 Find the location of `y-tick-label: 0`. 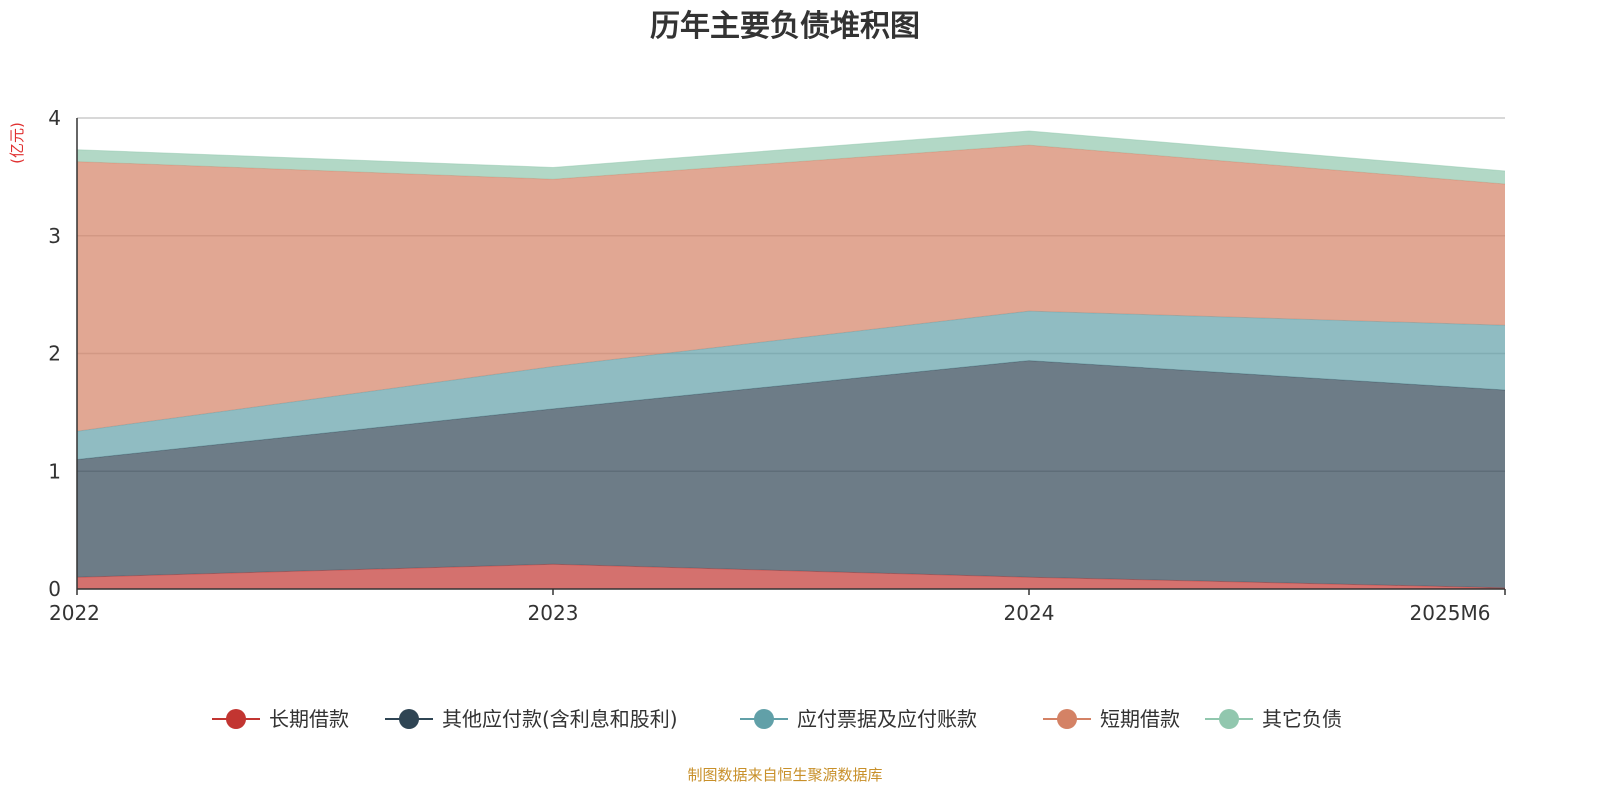

y-tick-label: 0 is located at coordinates (54, 589).